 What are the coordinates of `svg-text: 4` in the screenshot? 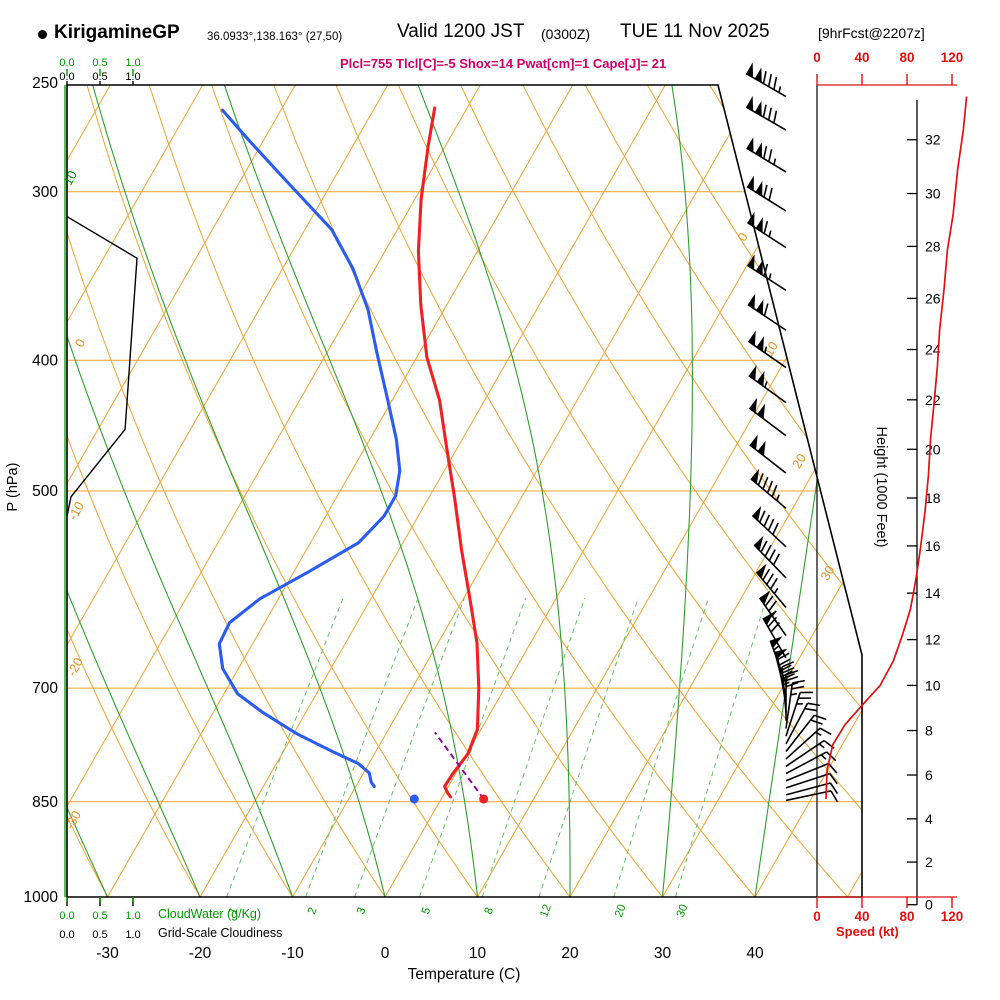 It's located at (929, 819).